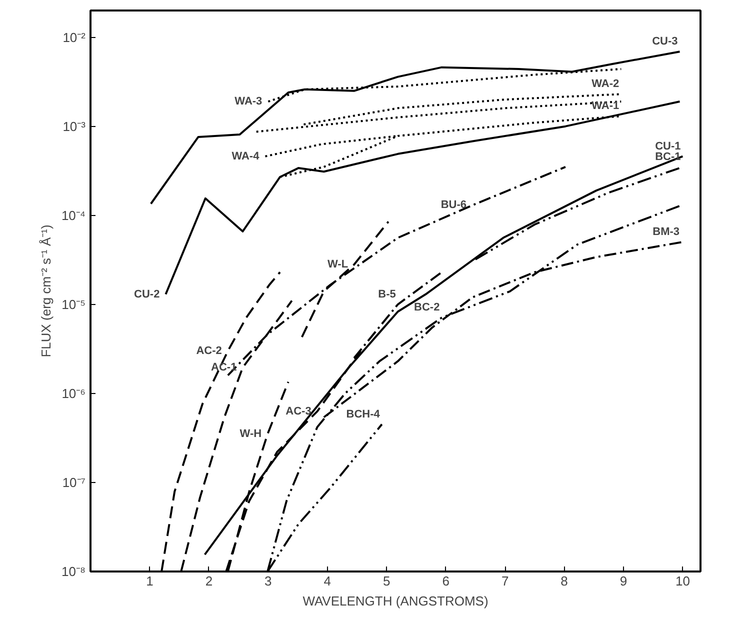 Image resolution: width=745 pixels, height=621 pixels. What do you see at coordinates (395, 601) in the screenshot?
I see `x-axis-title: WAVELENGTH (ANGSTROMS)` at bounding box center [395, 601].